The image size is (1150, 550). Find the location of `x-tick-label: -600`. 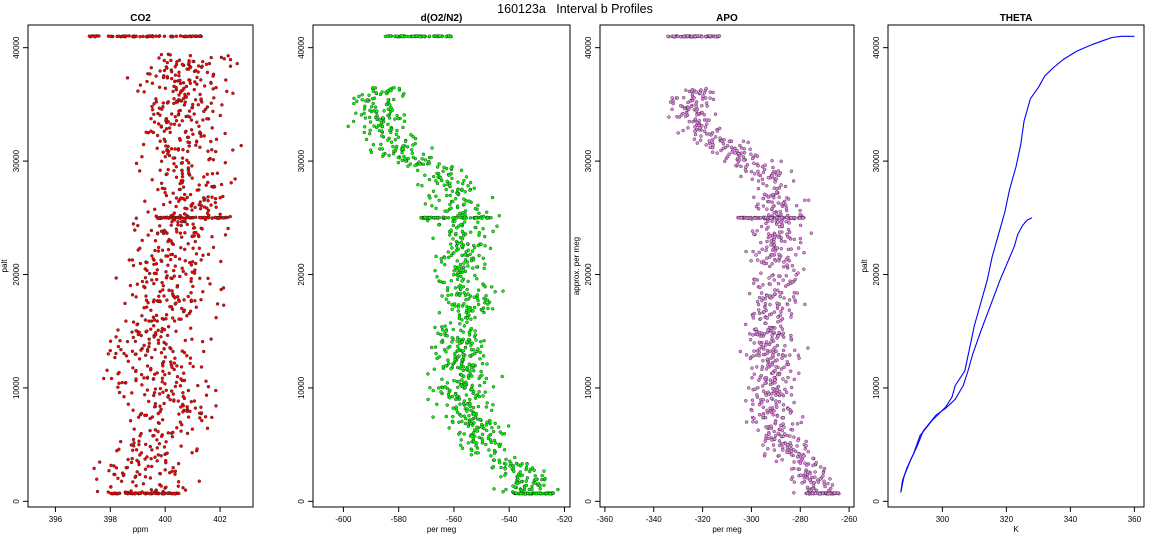

x-tick-label: -600 is located at coordinates (343, 519).